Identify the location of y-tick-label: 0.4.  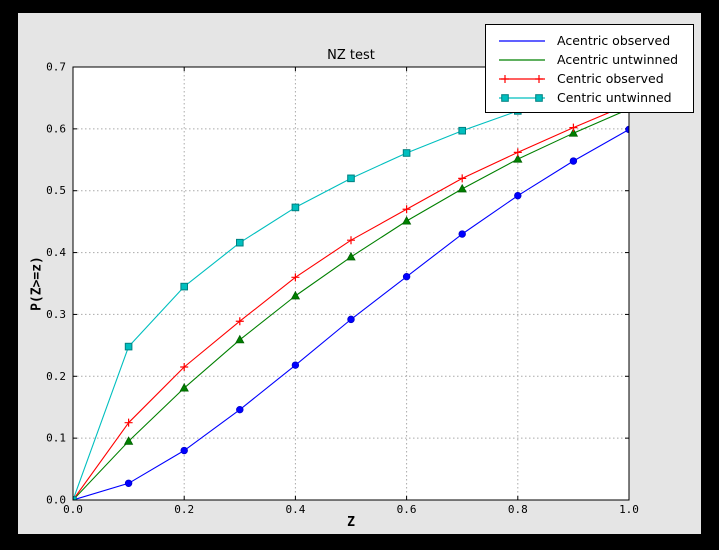
(56, 252).